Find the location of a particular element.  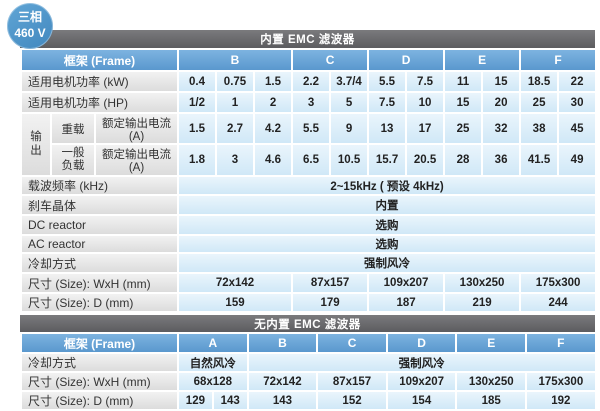

hp-value: 30 is located at coordinates (577, 102).